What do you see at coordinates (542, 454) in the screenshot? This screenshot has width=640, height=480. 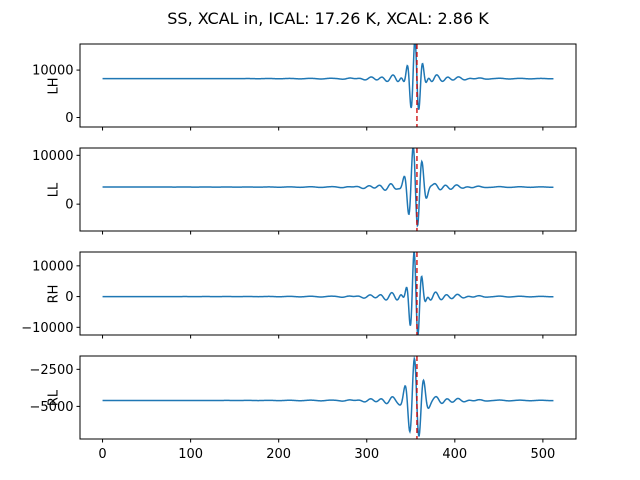 I see `x-tick-label: 500` at bounding box center [542, 454].